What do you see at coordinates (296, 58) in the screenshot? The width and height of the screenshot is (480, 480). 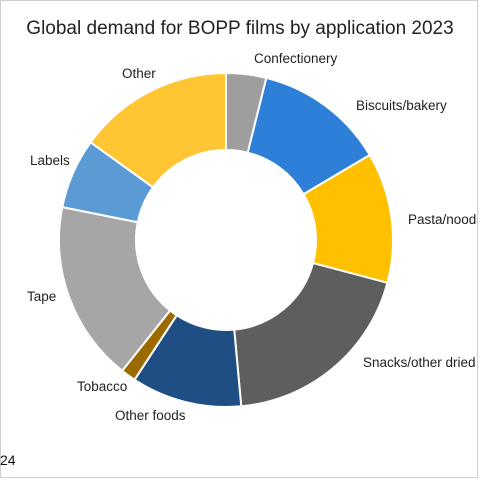 I see `label-confectionery: Confectionery` at bounding box center [296, 58].